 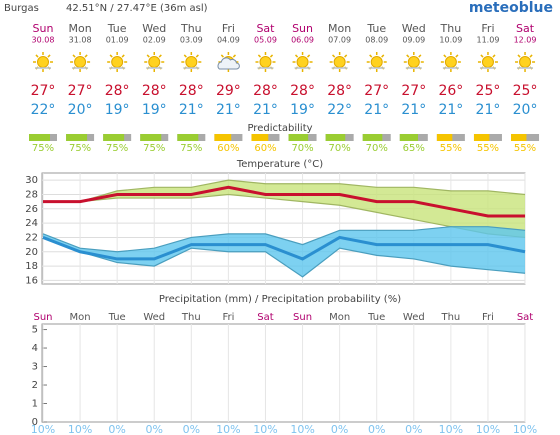 I want to click on predictability-label: 60%, so click(x=265, y=148).